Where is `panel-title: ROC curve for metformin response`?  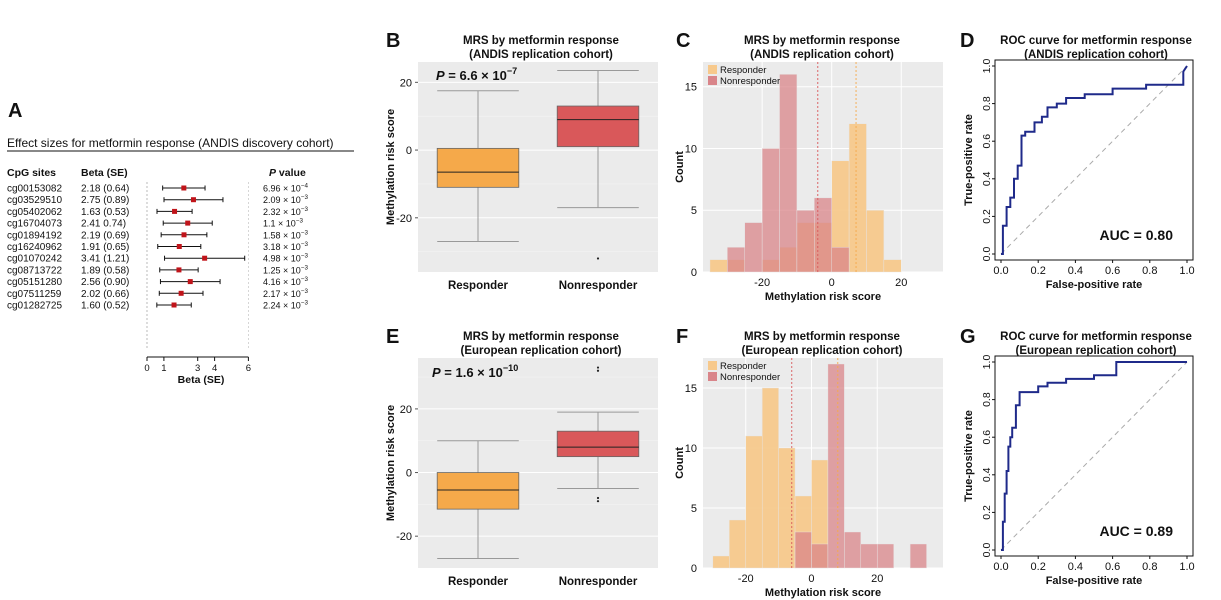
panel-title: ROC curve for metformin response is located at coordinates (1096, 337).